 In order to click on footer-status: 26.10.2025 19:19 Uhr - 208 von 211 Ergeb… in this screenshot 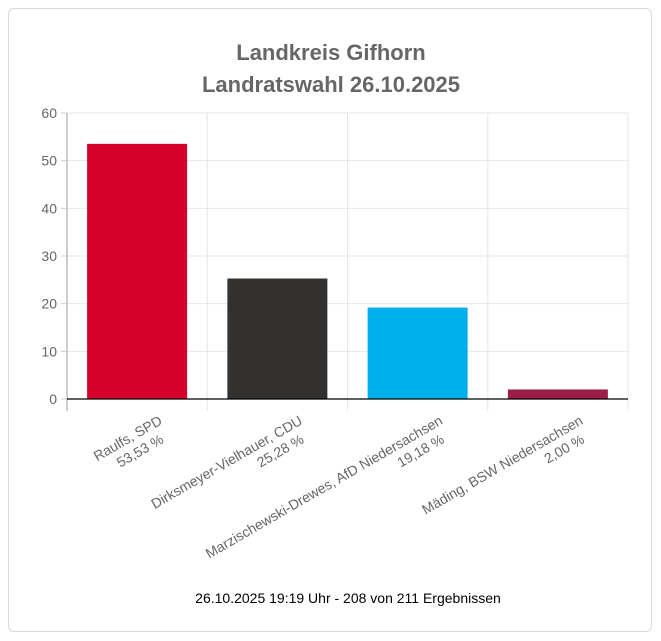, I will do `click(348, 598)`.